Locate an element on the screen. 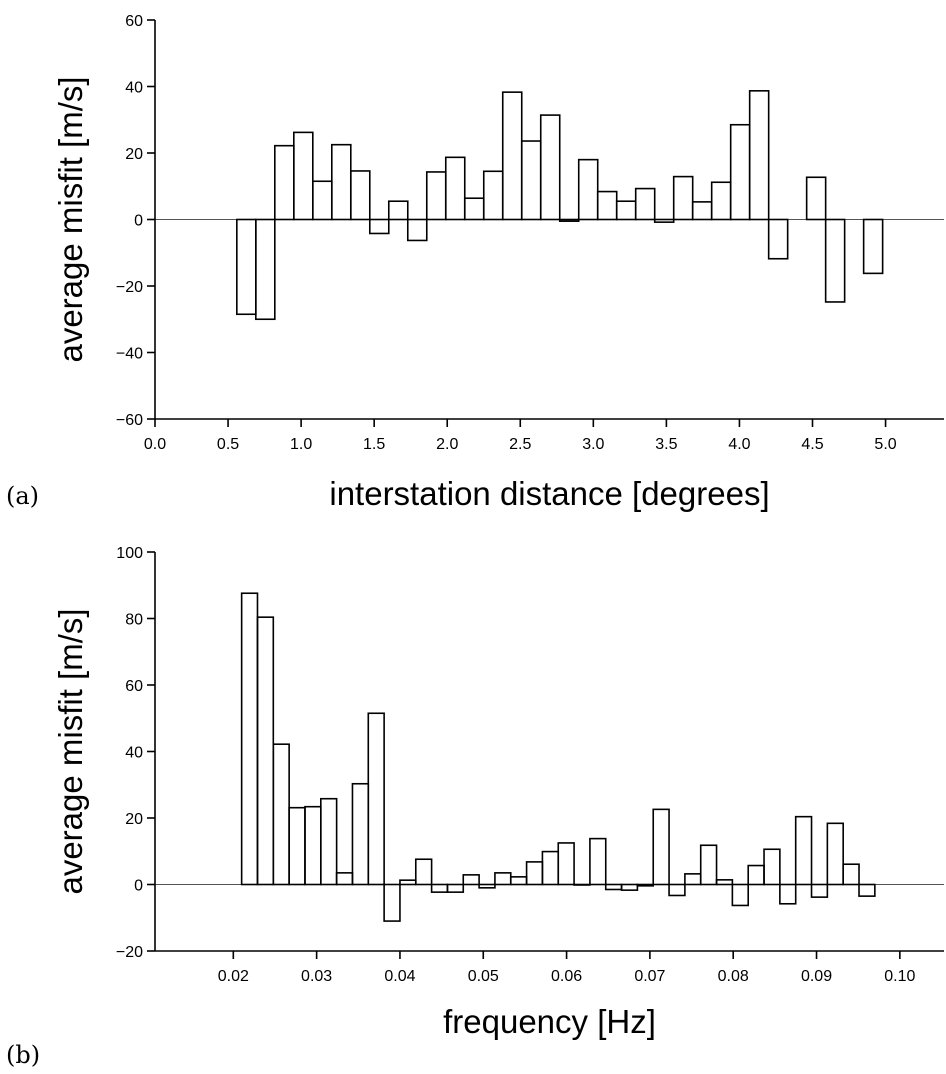 This screenshot has width=946, height=1074. y-tick-label: −40 is located at coordinates (129, 354).